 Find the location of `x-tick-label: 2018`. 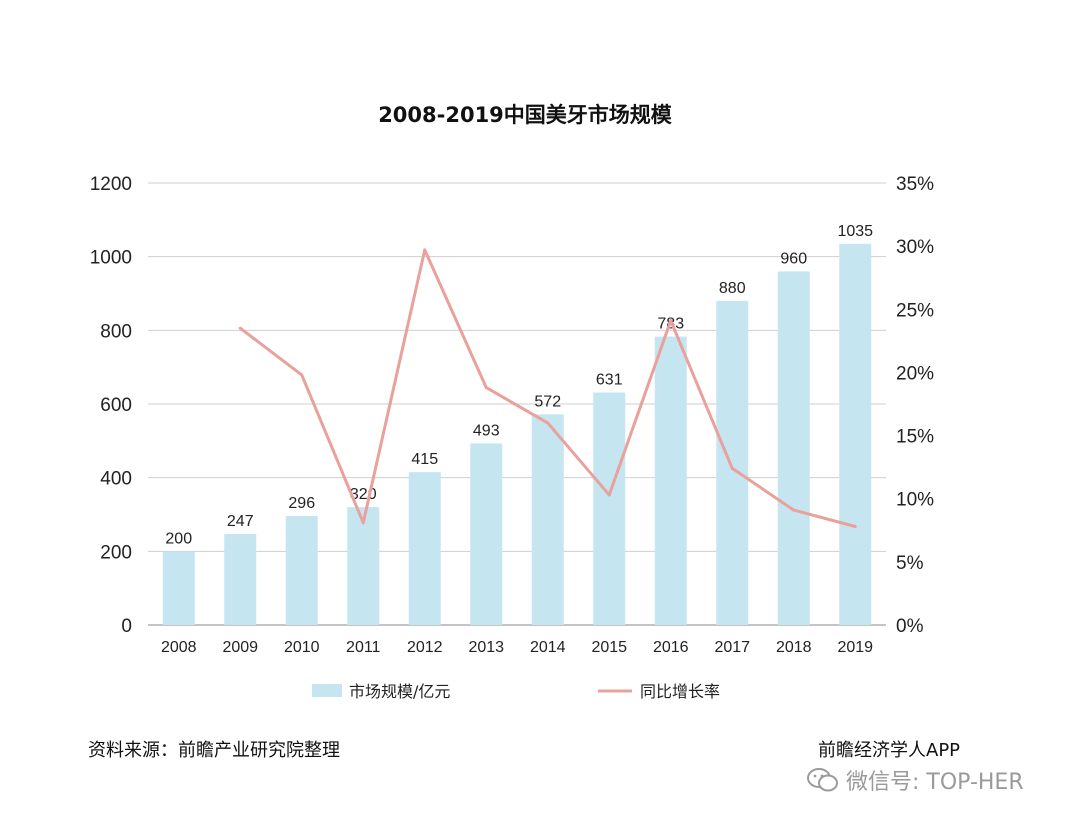

x-tick-label: 2018 is located at coordinates (794, 647).